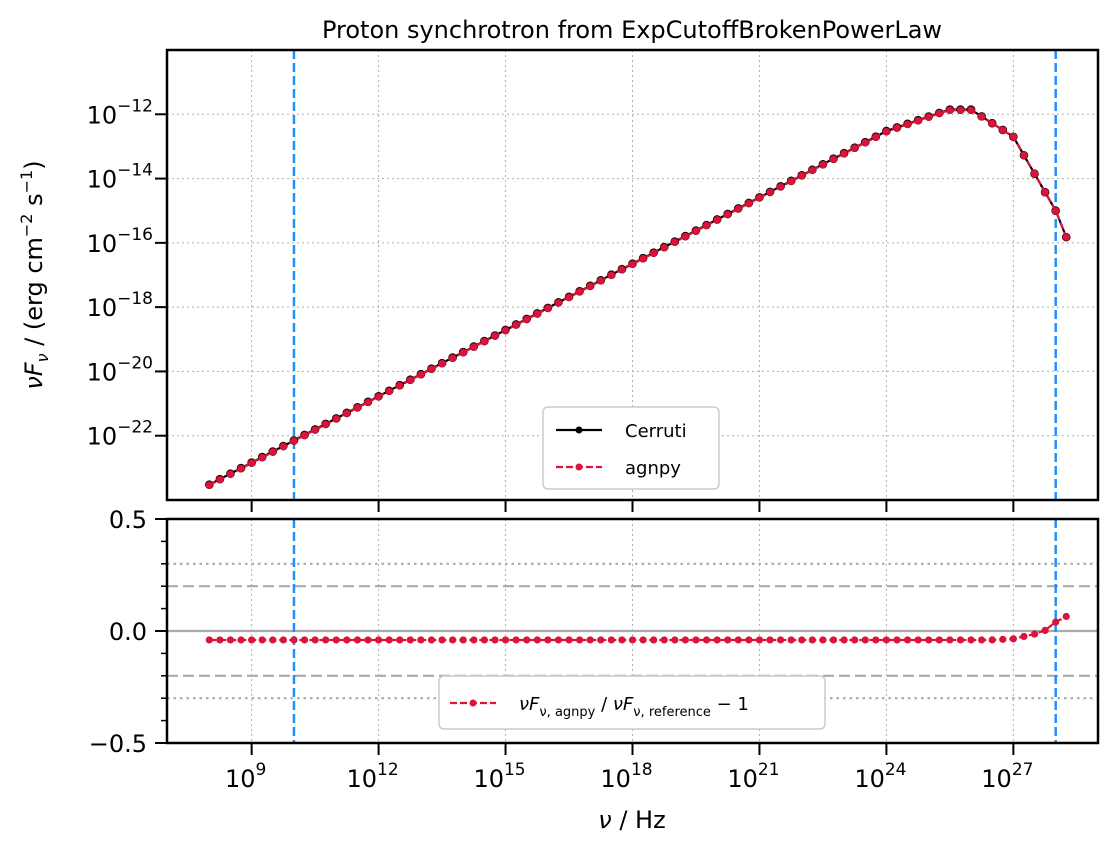 This screenshot has width=1112, height=854. I want to click on legend-label-ratio: νFν, agnpy / νFν, reference − 1, so click(634, 707).